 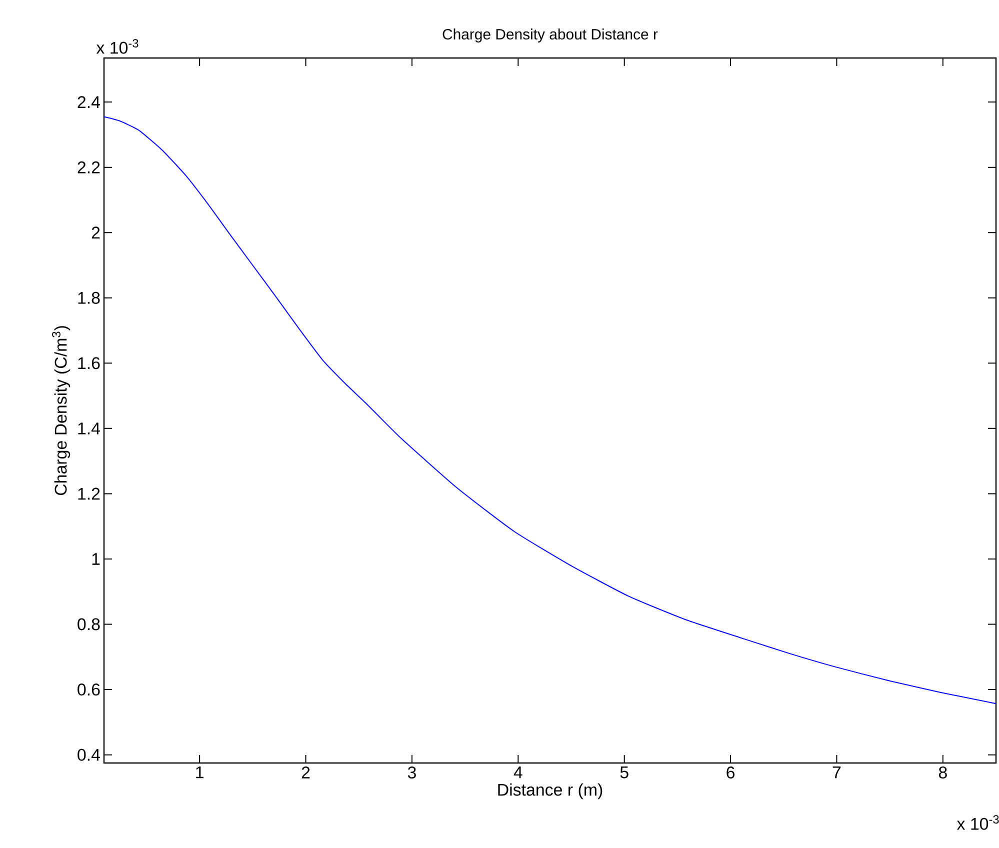 I want to click on y-tick-label: 0.8, so click(x=89, y=624).